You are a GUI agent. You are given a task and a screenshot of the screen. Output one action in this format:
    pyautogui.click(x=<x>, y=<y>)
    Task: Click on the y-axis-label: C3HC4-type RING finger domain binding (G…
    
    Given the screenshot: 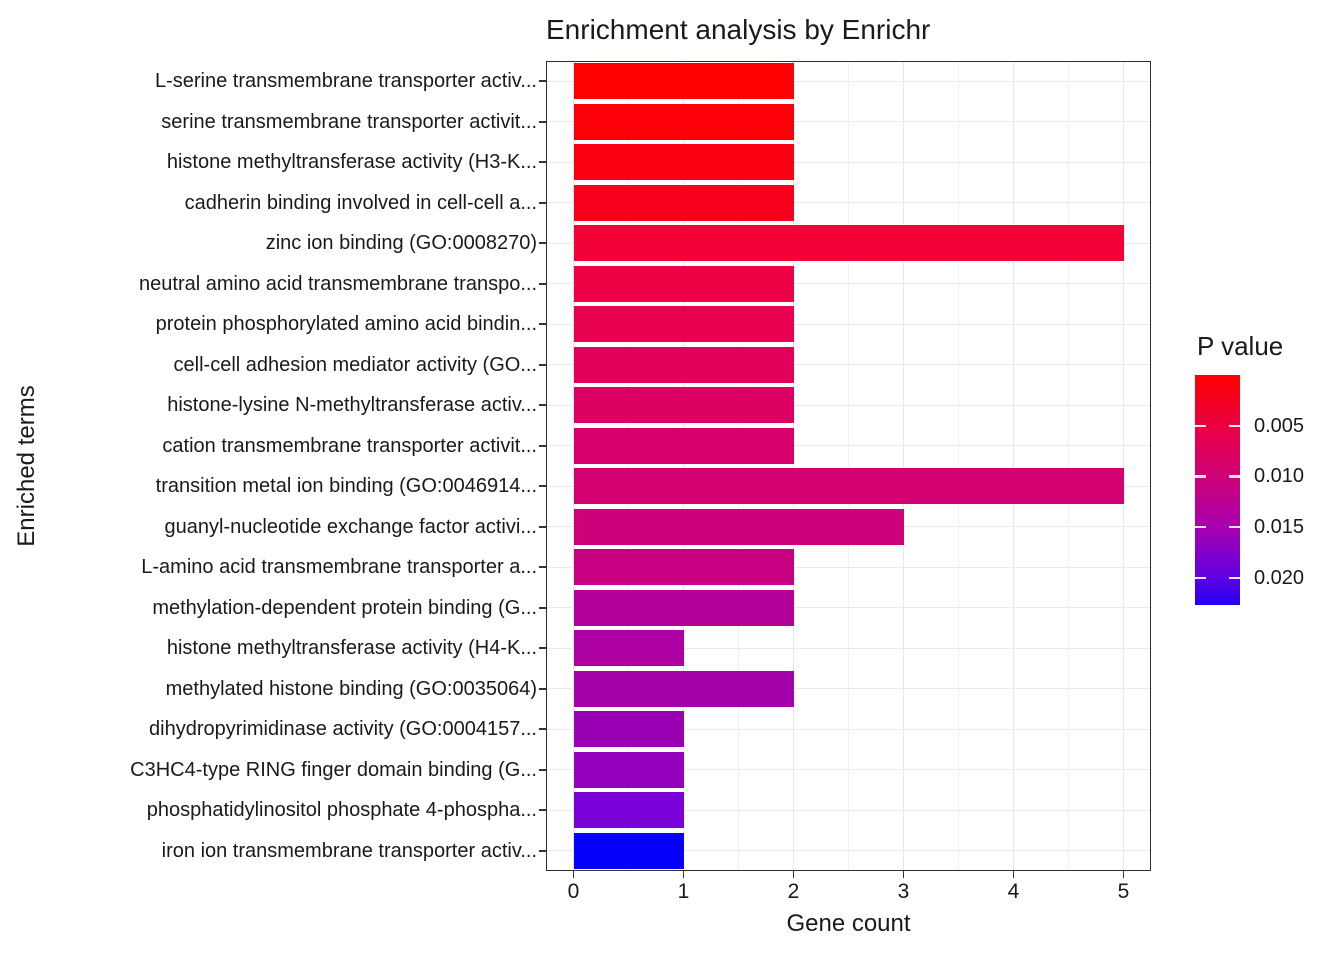 What is the action you would take?
    pyautogui.click(x=333, y=769)
    